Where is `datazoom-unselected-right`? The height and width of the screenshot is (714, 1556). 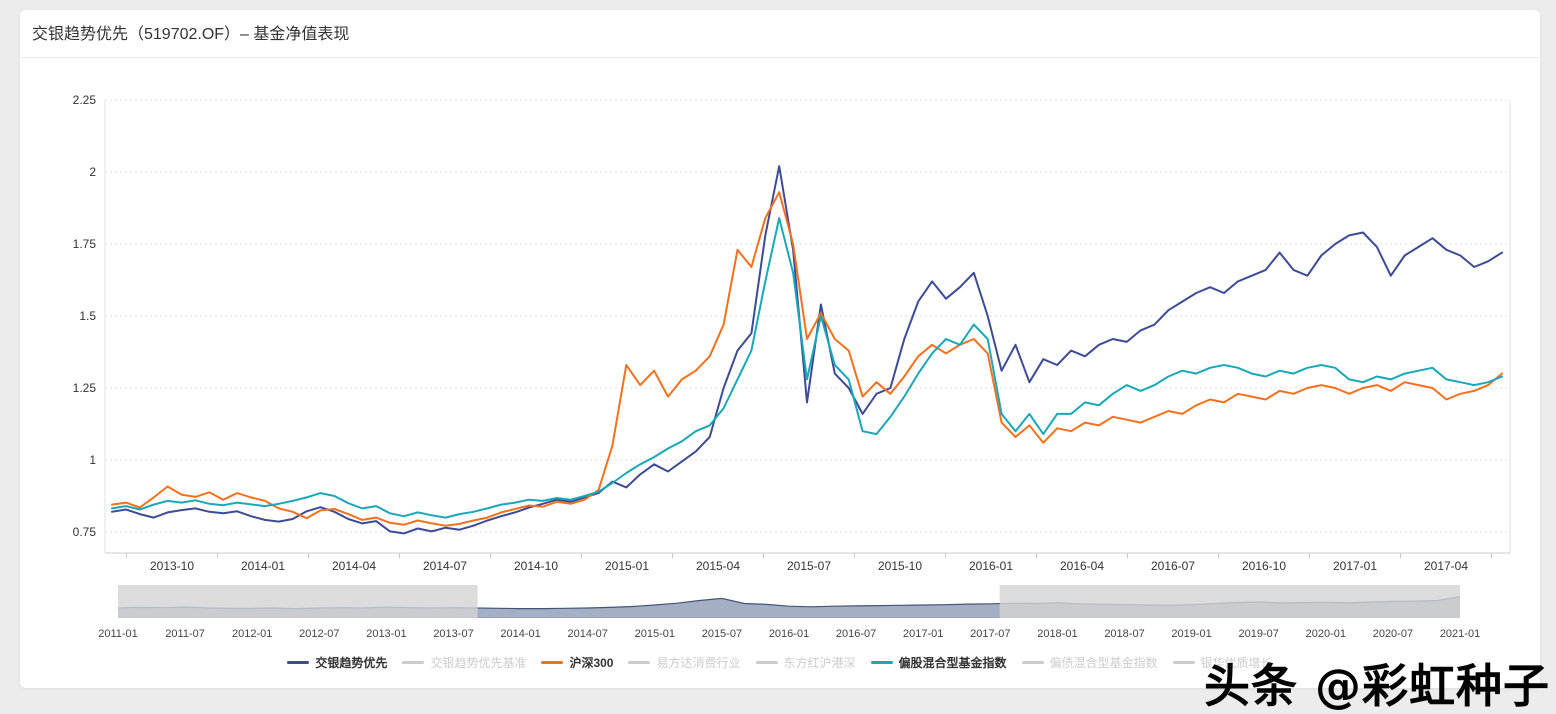 datazoom-unselected-right is located at coordinates (1229, 601).